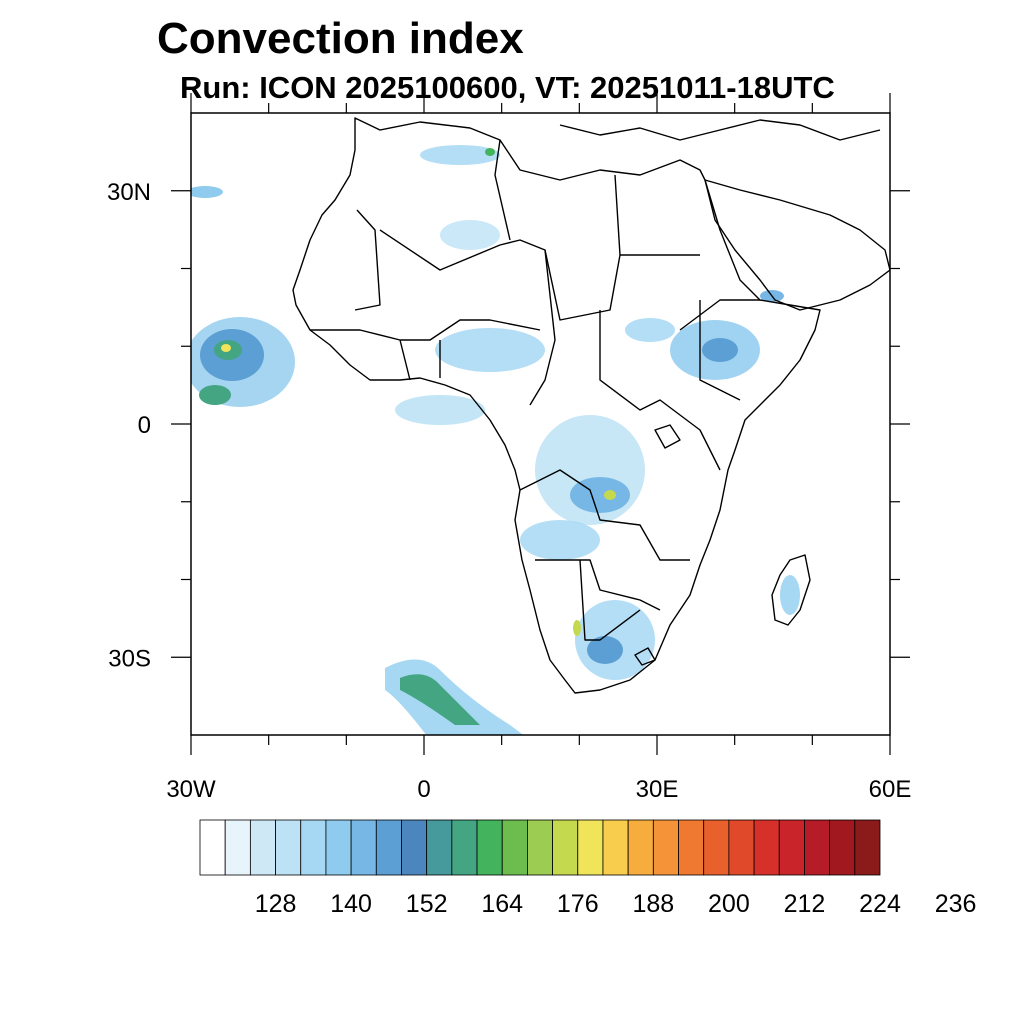 The width and height of the screenshot is (1024, 1024). What do you see at coordinates (653, 904) in the screenshot?
I see `colorbar-label: 188` at bounding box center [653, 904].